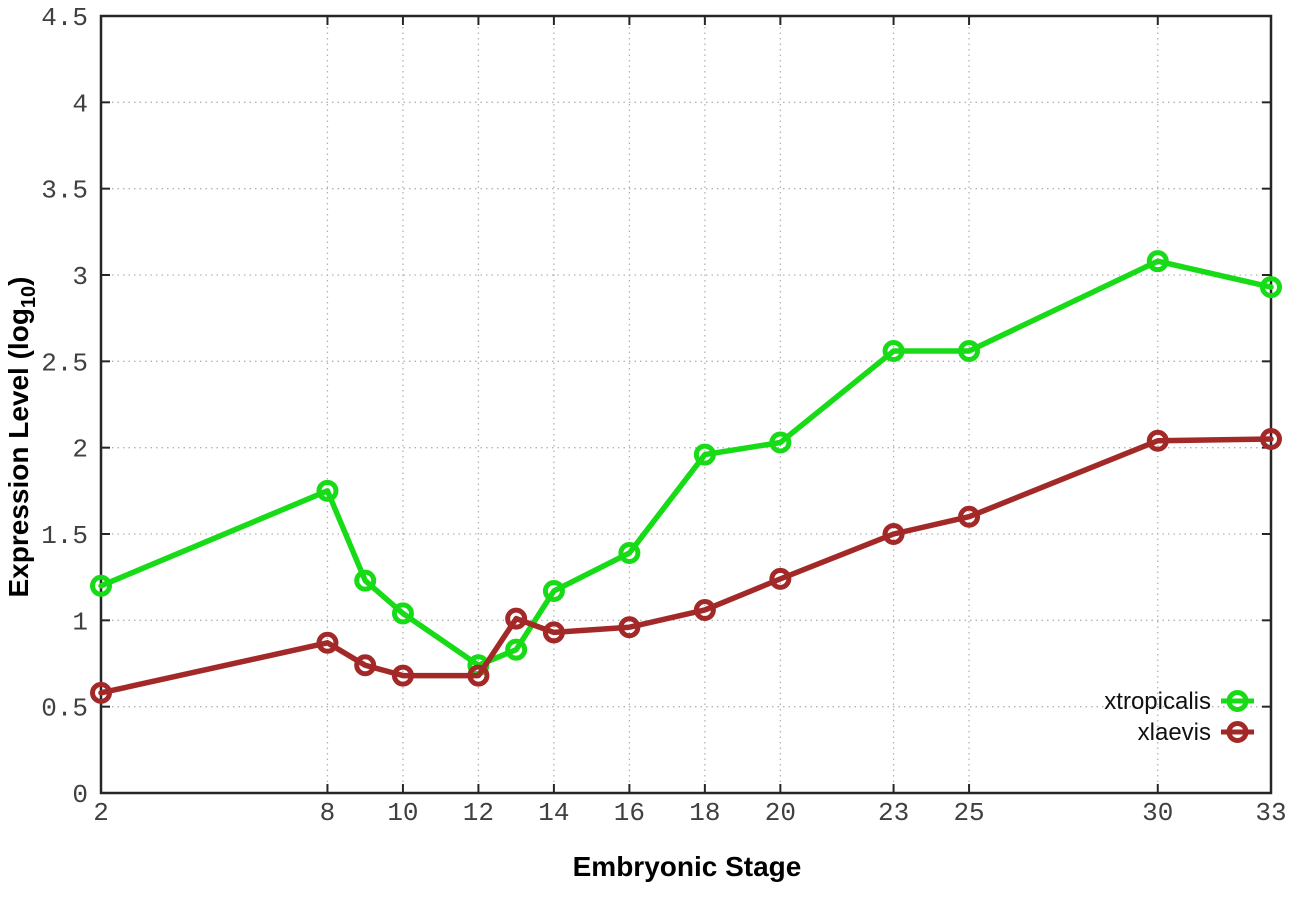  Describe the element at coordinates (1157, 813) in the screenshot. I see `x-tick-label: 30` at that location.